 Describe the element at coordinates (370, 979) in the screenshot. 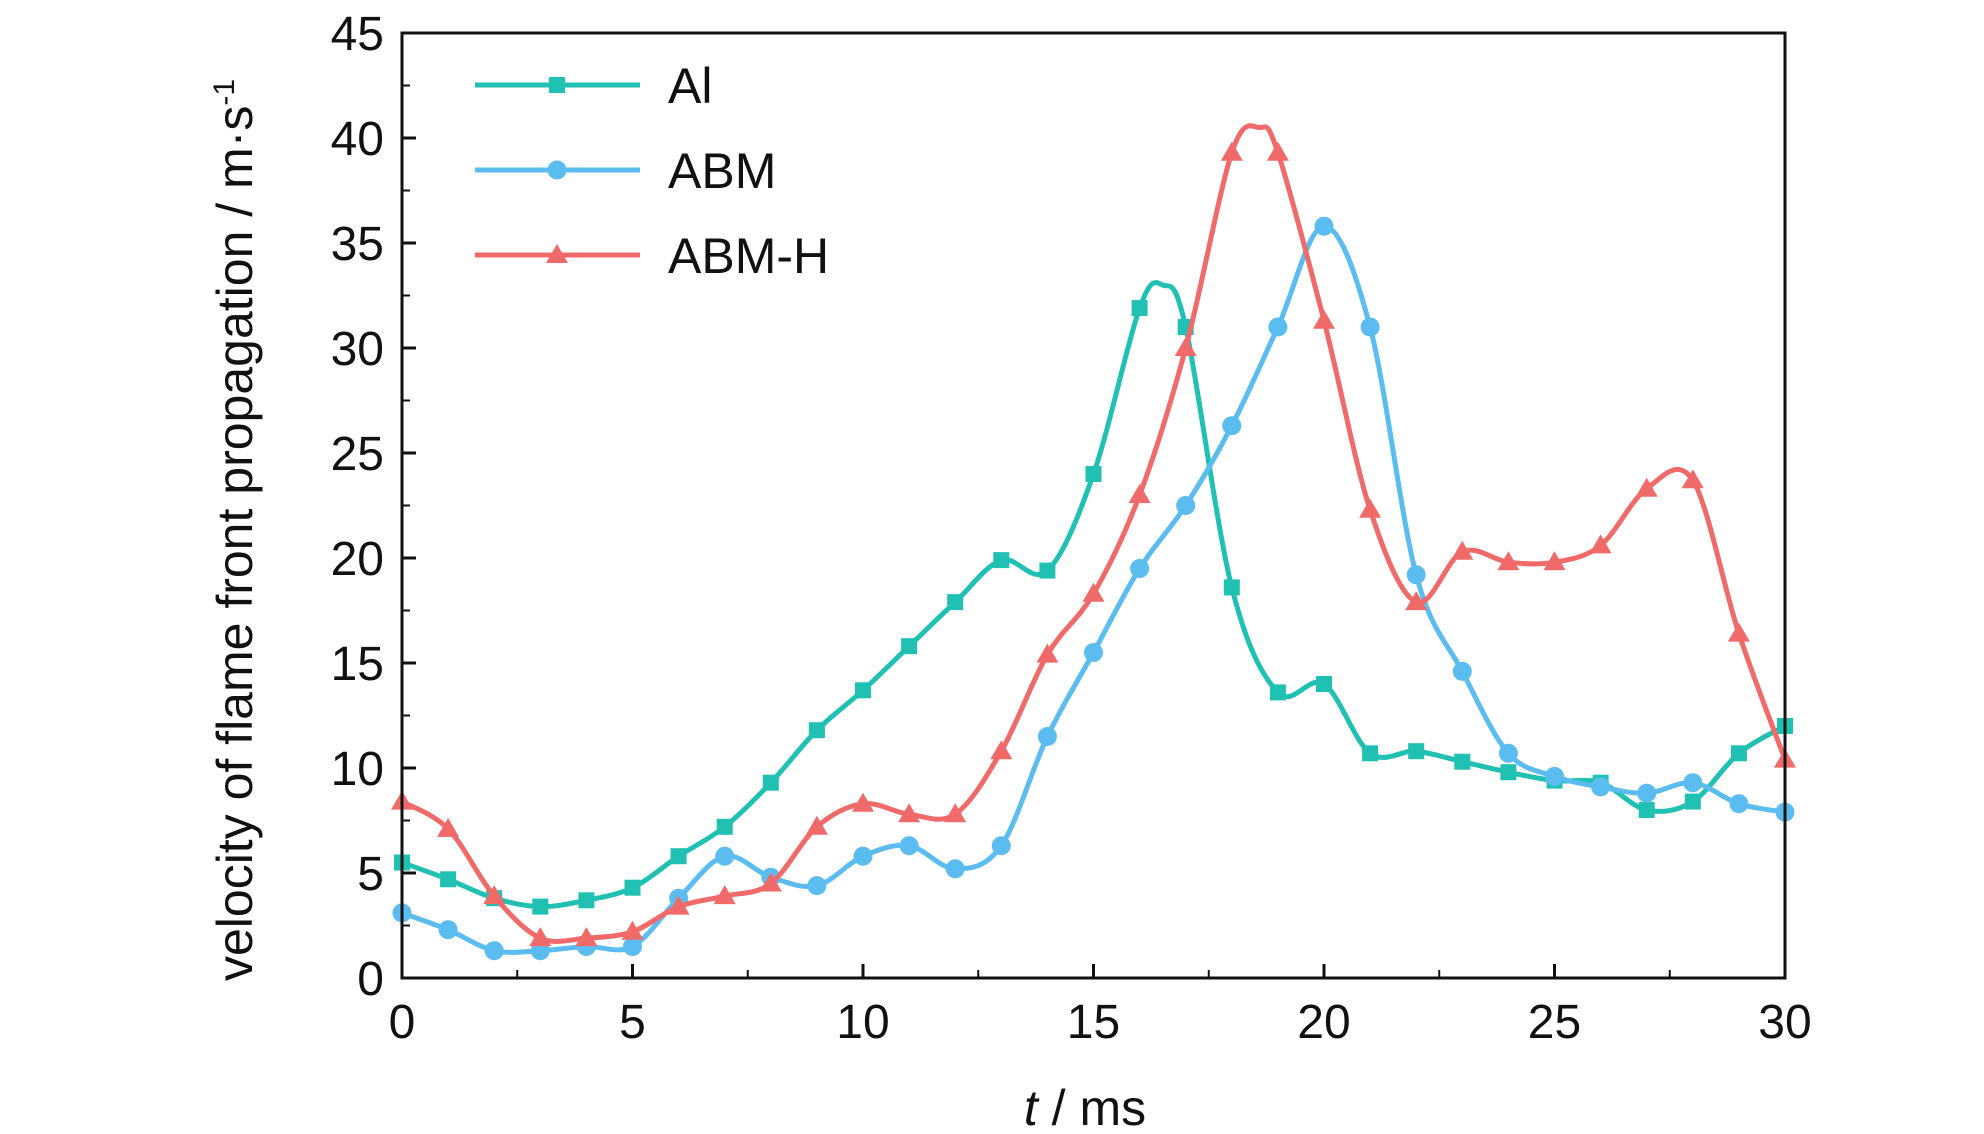

I see `y-tick-label: 0` at that location.